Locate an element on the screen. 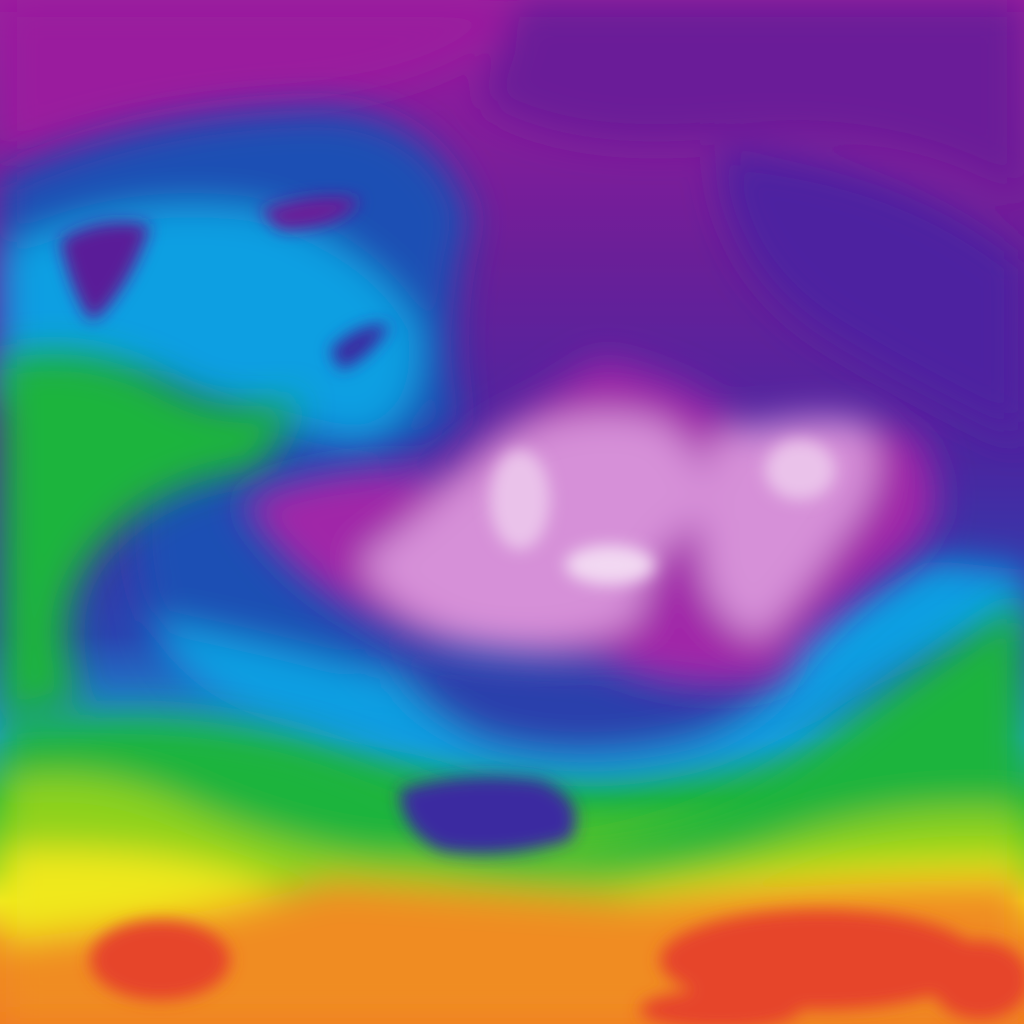 Image resolution: width=1024 pixels, height=1024 pixels. greenland-and-islands is located at coordinates (225, 283).